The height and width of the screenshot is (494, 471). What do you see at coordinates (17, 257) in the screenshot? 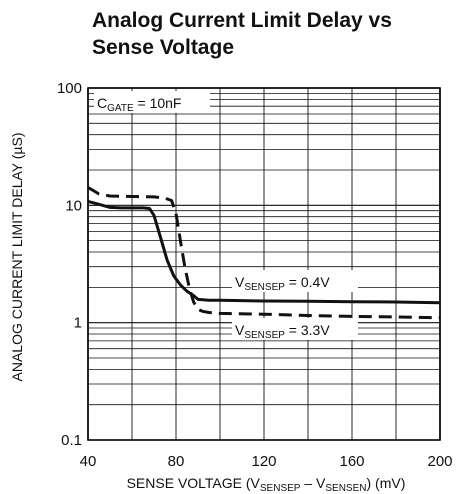
I see `y-axis-label: ANALOG CURRENT LIMIT DELAY (µS)` at bounding box center [17, 257].